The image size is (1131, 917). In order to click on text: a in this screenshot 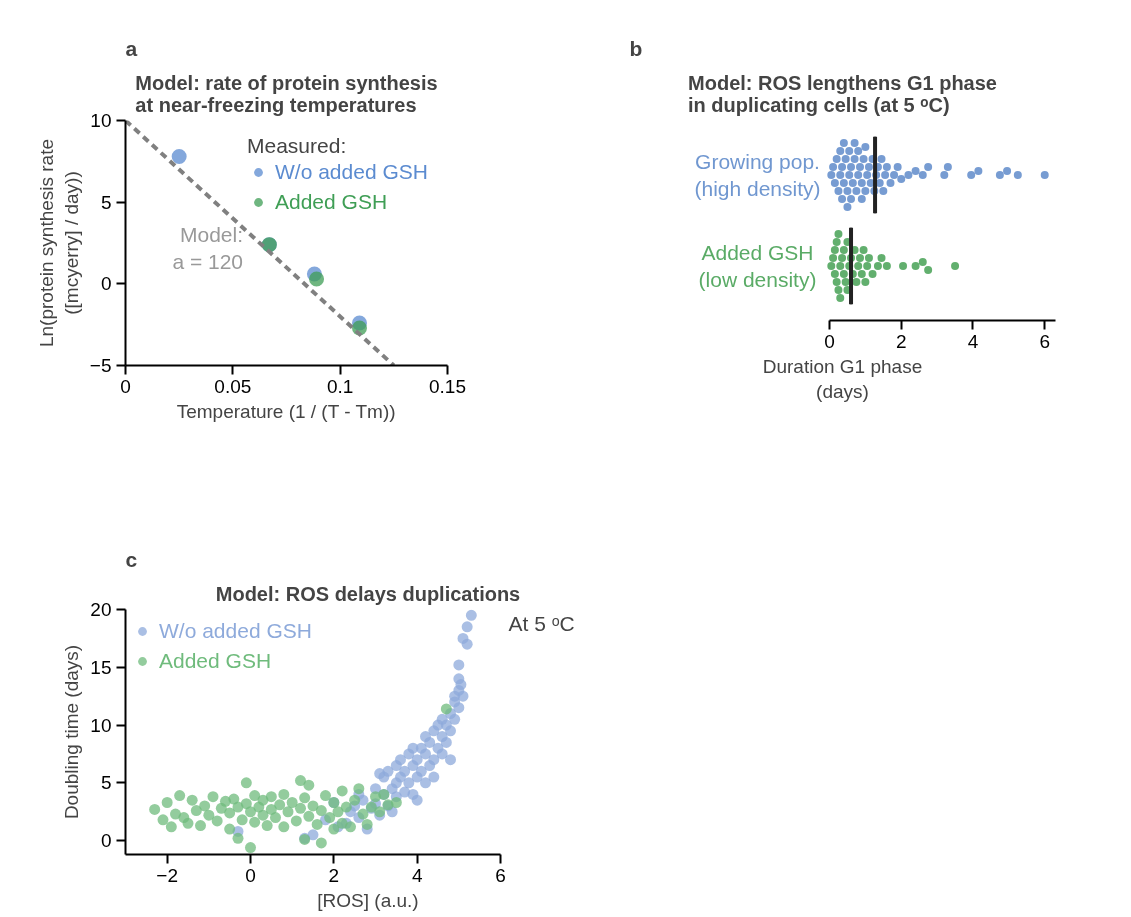, I will do `click(131, 48)`.